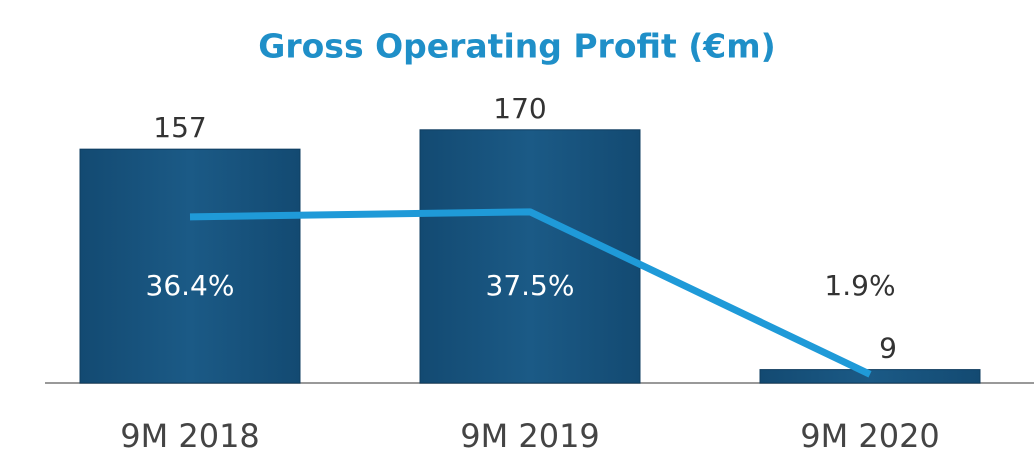 This screenshot has height=455, width=1034. What do you see at coordinates (516, 46) in the screenshot?
I see `chart-title: Gross Operating Profit (€m)` at bounding box center [516, 46].